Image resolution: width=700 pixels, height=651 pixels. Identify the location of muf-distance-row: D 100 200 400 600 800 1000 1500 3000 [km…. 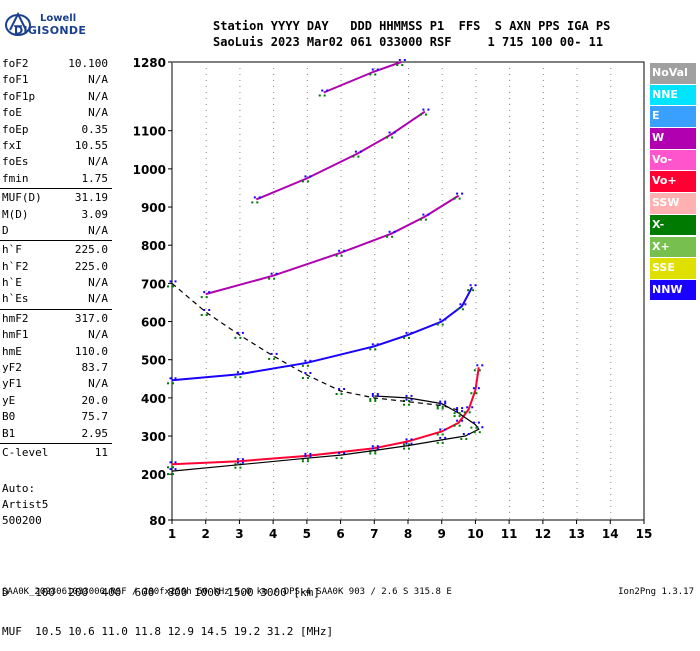
(161, 592).